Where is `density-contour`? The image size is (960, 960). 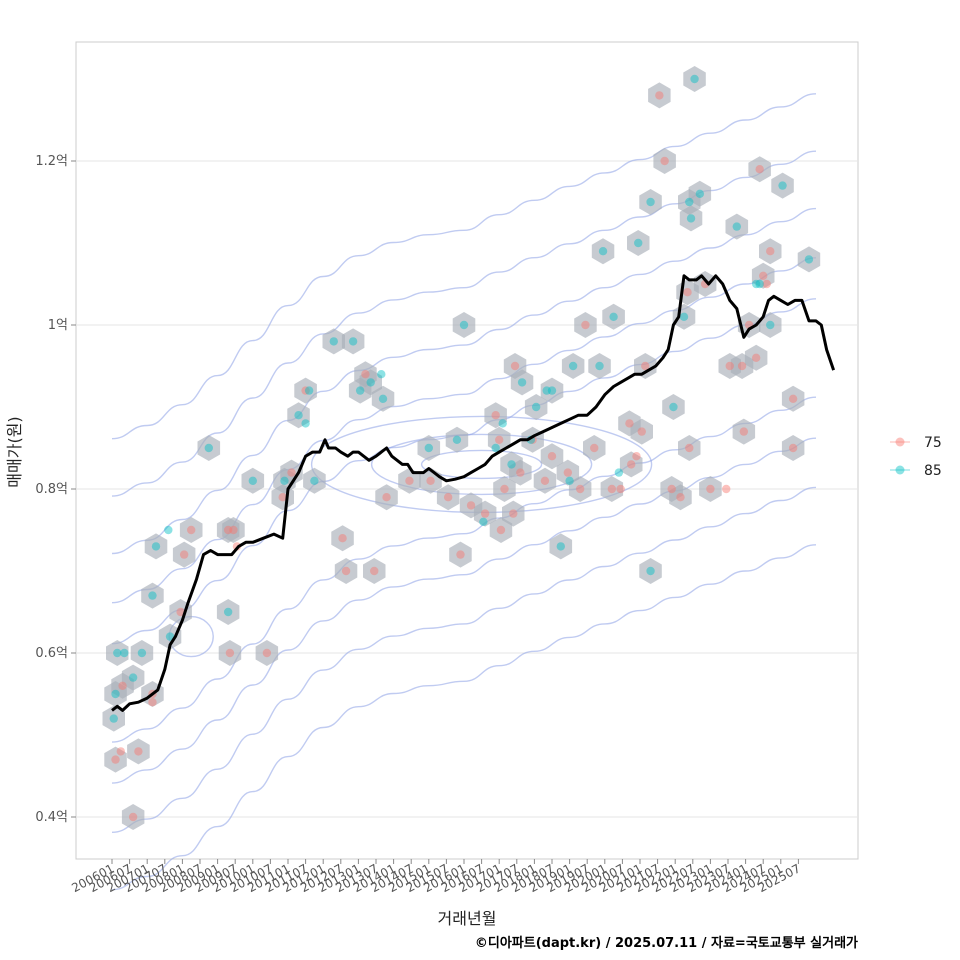 density-contour is located at coordinates (481, 464).